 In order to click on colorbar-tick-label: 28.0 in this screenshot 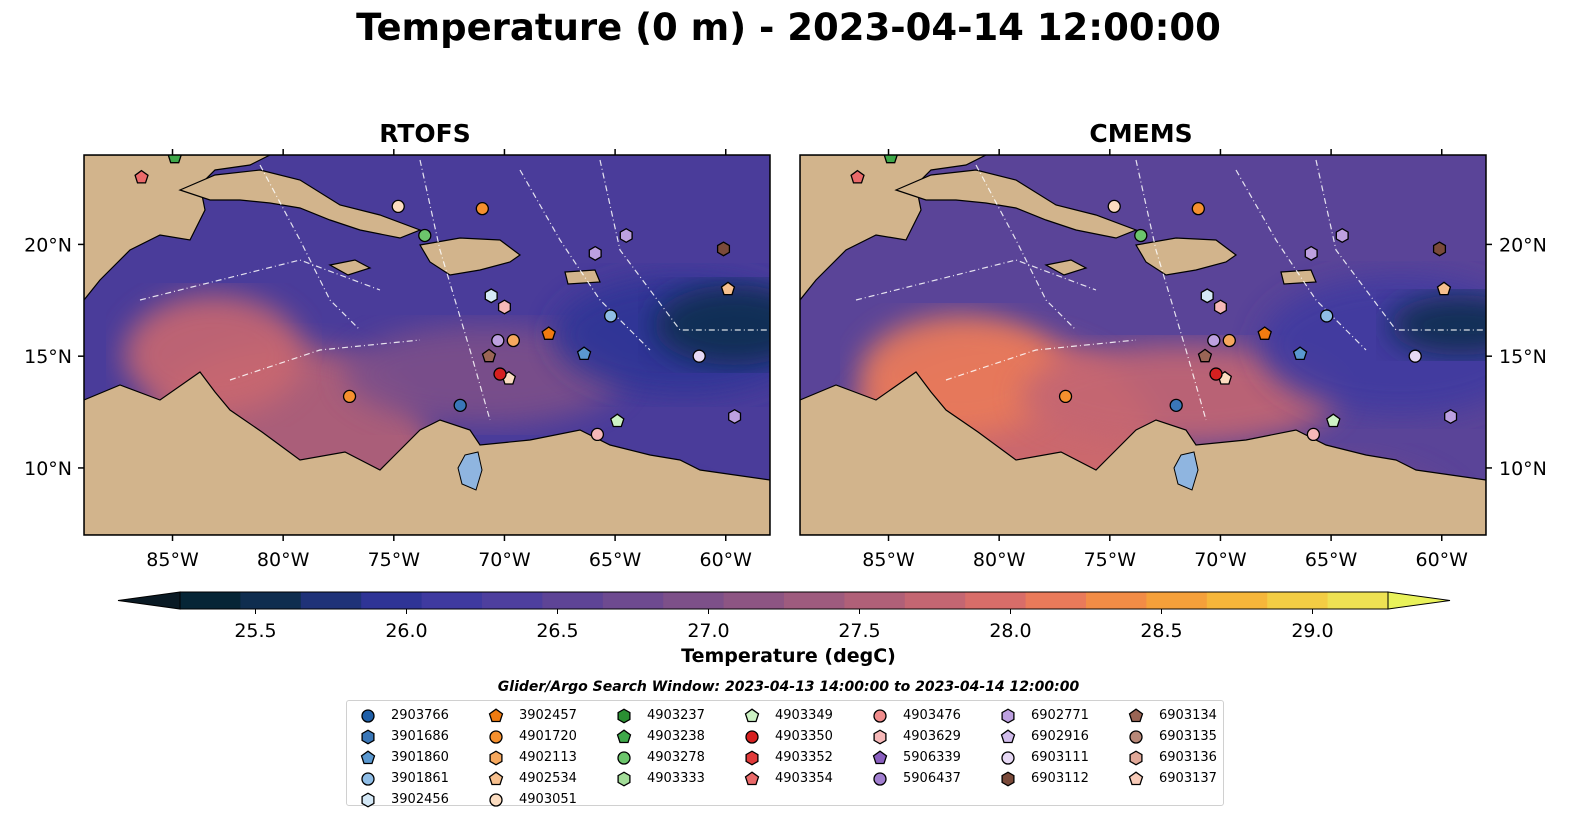, I will do `click(1010, 631)`.